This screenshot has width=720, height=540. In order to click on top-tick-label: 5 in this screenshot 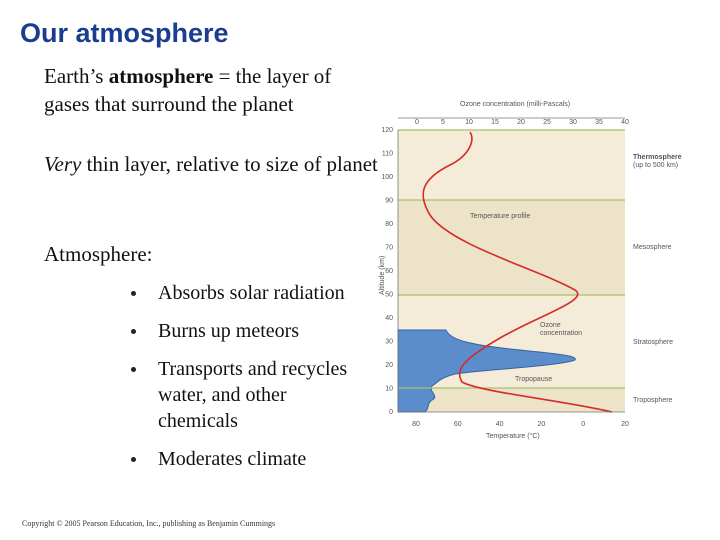, I will do `click(443, 122)`.